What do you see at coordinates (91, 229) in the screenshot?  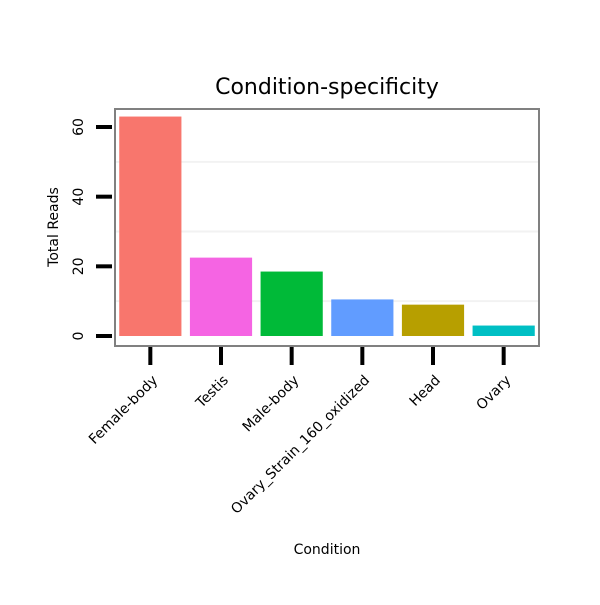 I see `y-axis: 0 20 40 60` at bounding box center [91, 229].